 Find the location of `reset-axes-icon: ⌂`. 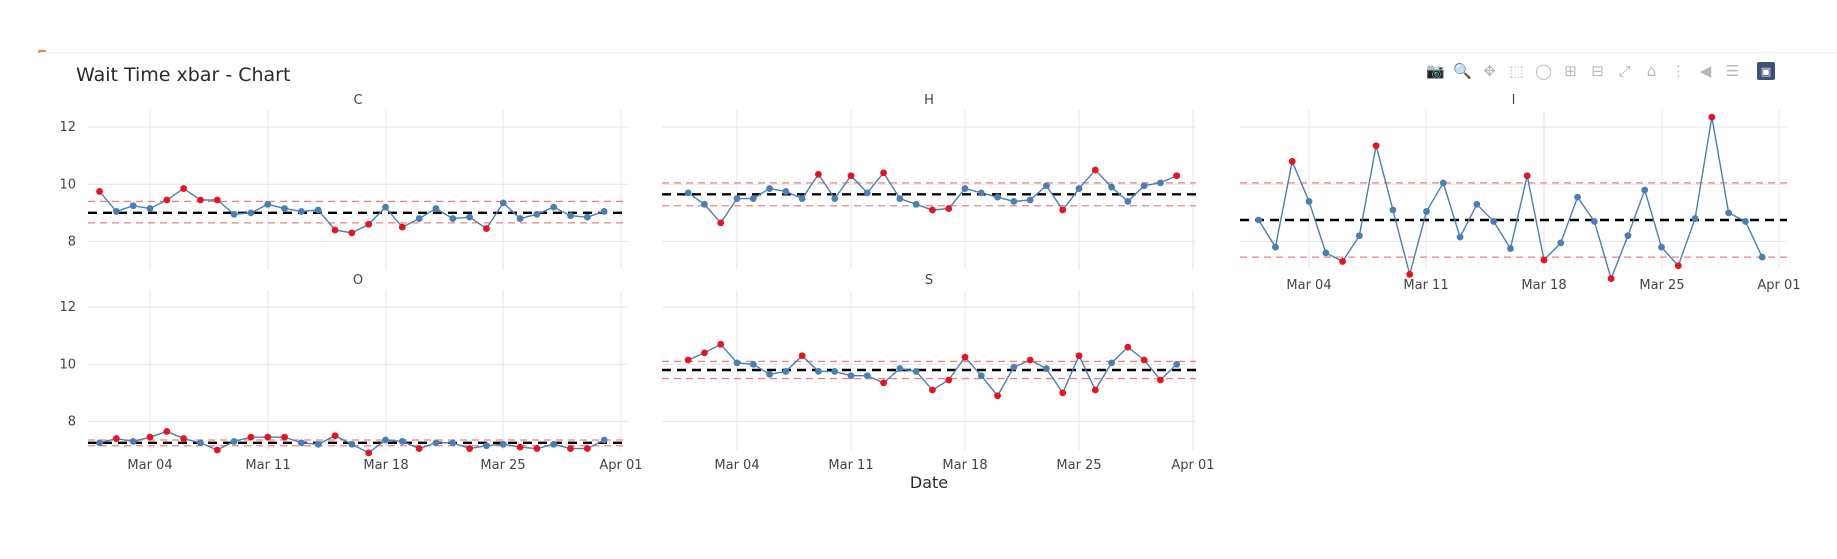

reset-axes-icon: ⌂ is located at coordinates (1651, 71).